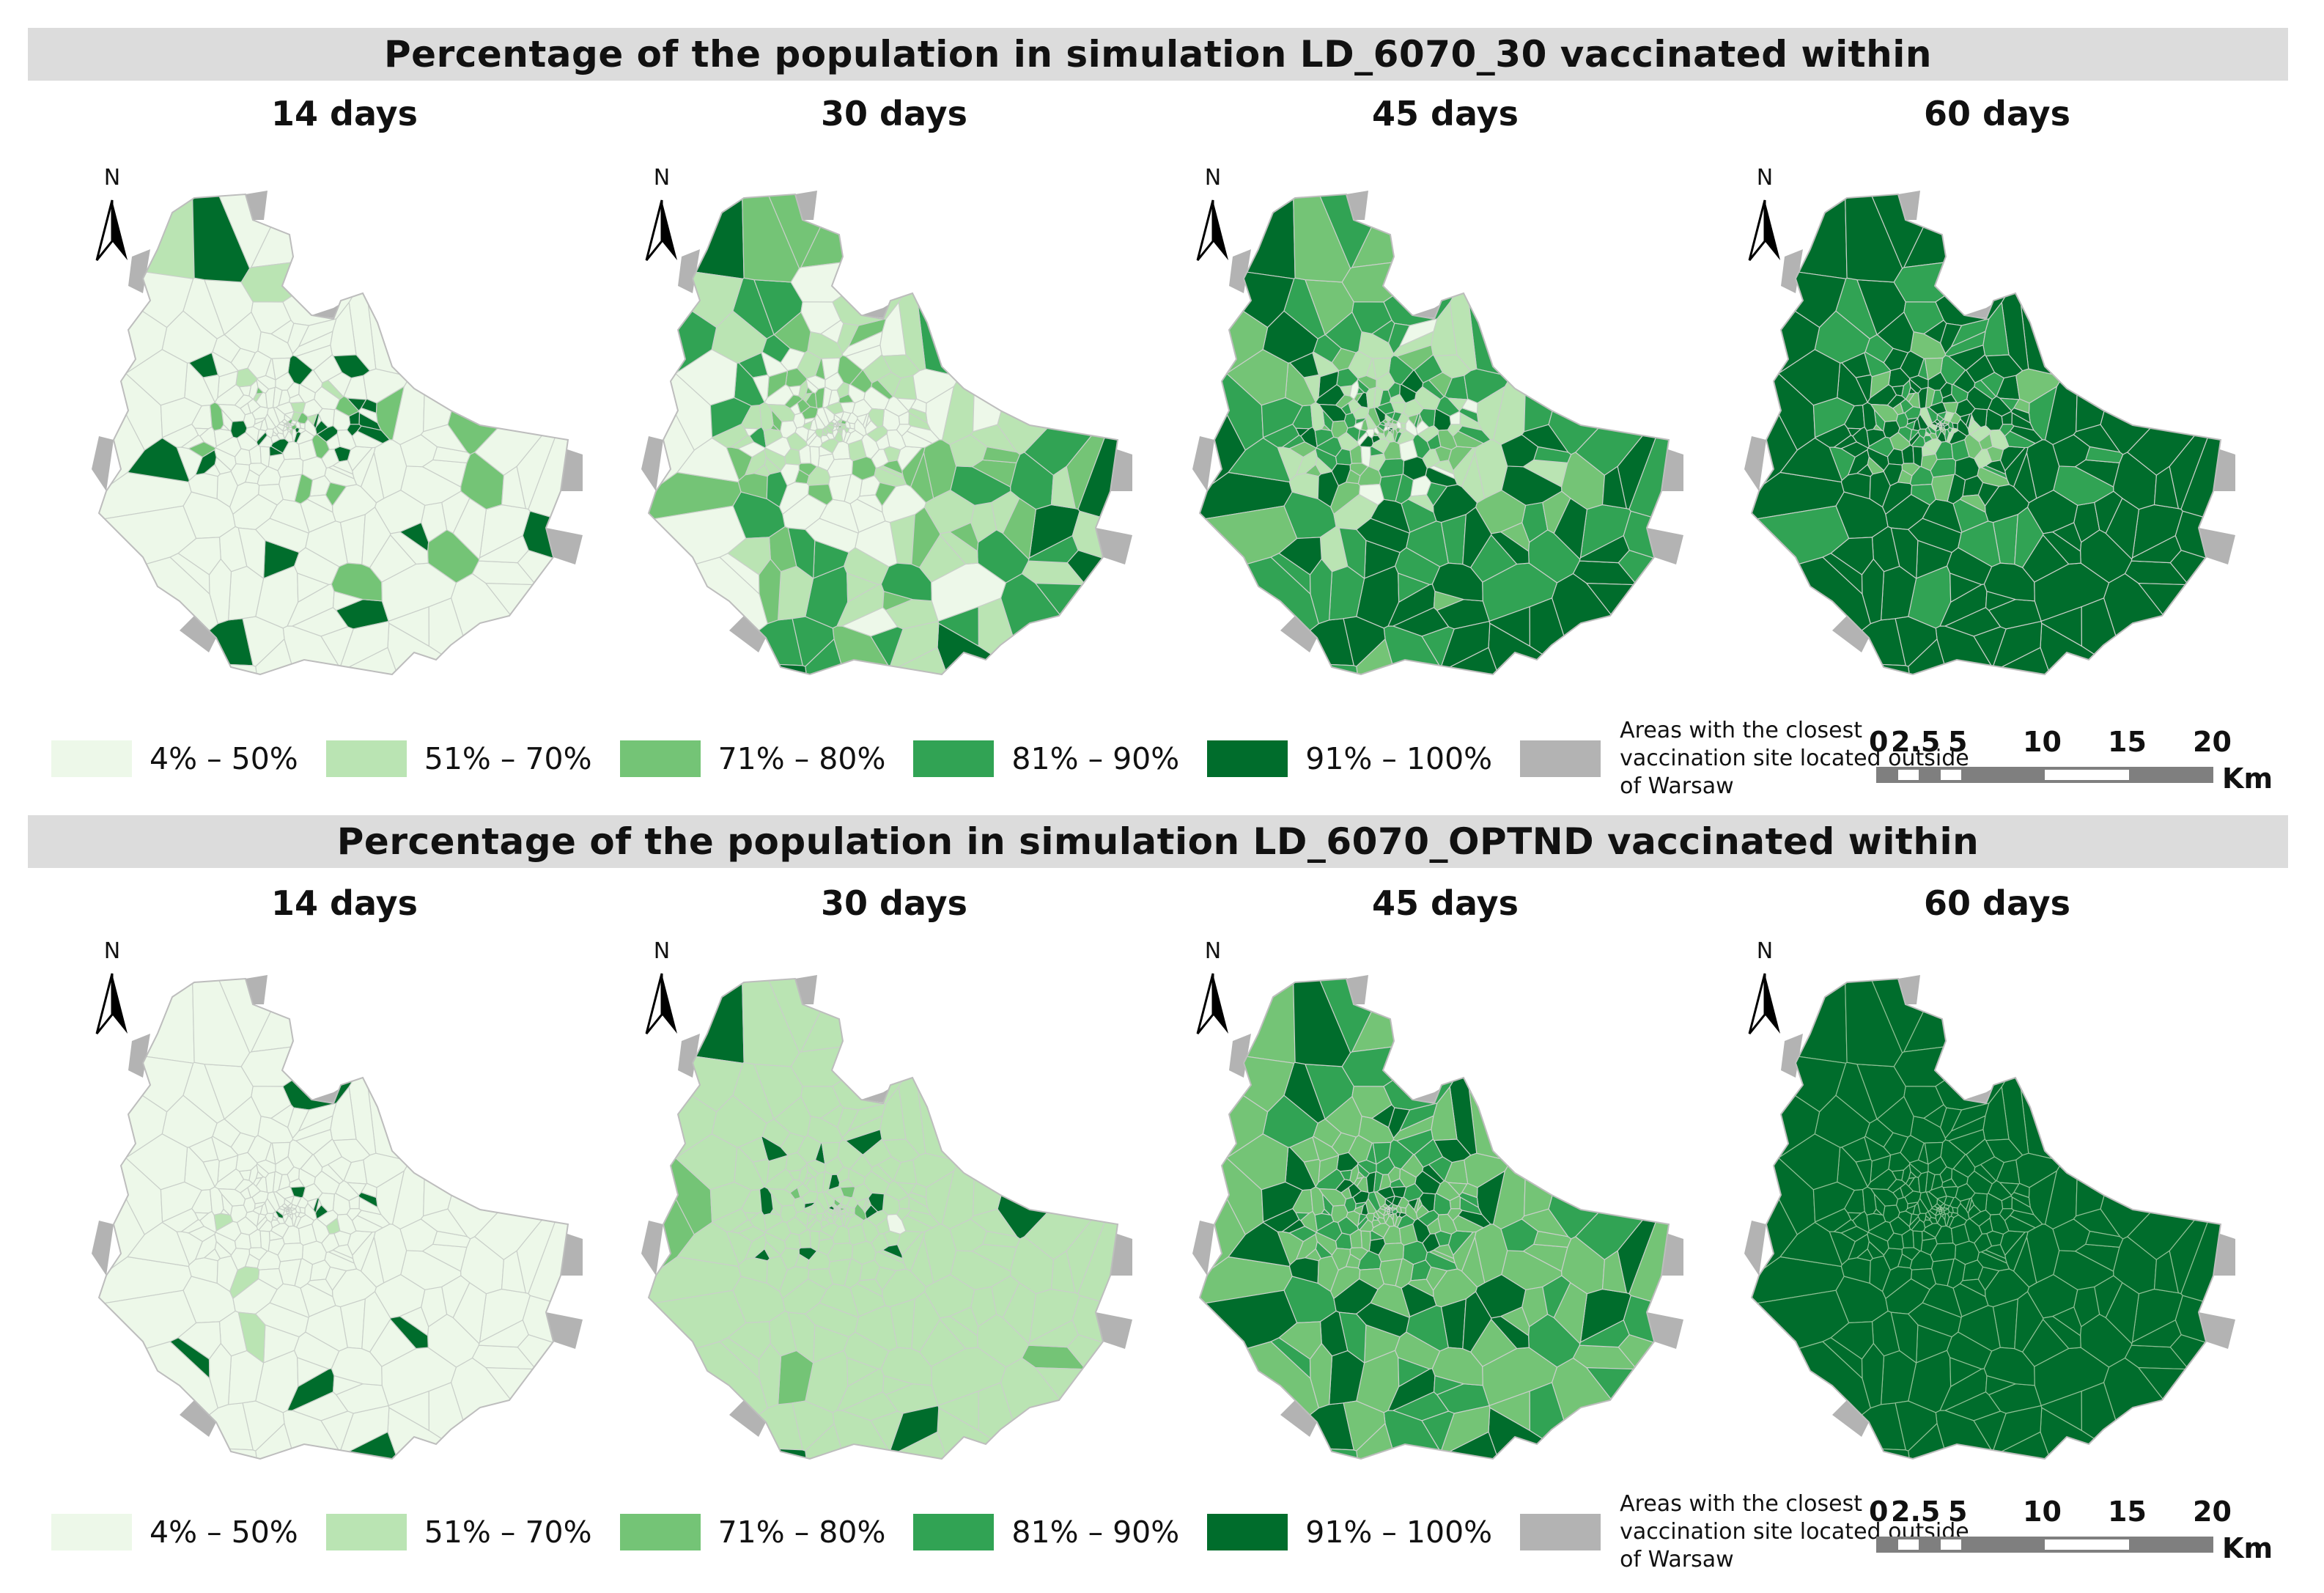 The height and width of the screenshot is (1593, 2324). What do you see at coordinates (1879, 1511) in the screenshot?
I see `scale-tick: 0` at bounding box center [1879, 1511].